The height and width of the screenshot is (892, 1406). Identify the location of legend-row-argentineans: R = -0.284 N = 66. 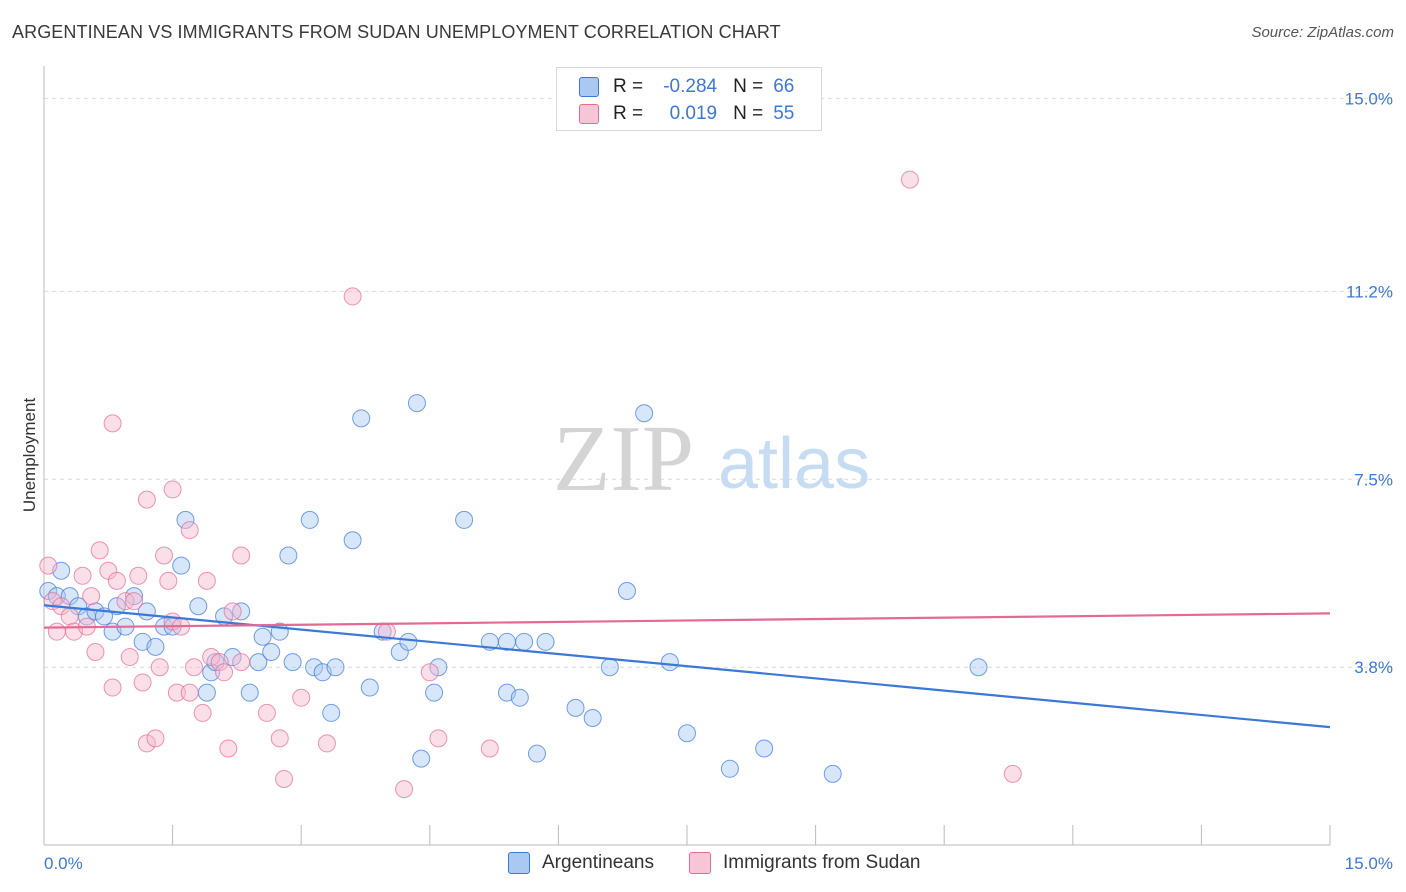
(686, 87).